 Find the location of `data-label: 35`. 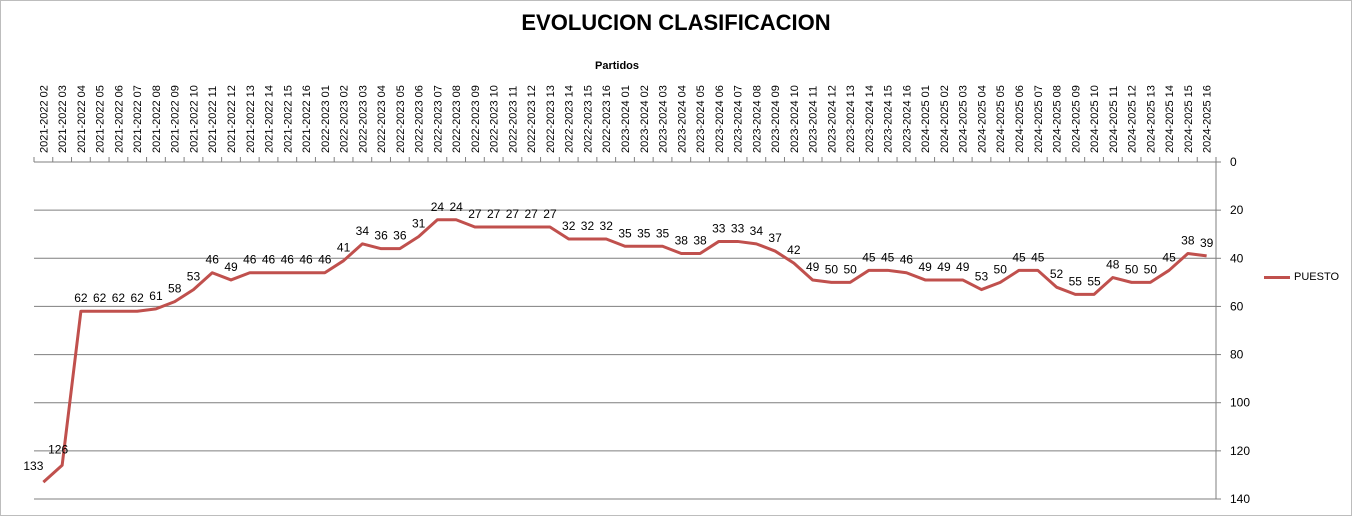

data-label: 35 is located at coordinates (625, 233).